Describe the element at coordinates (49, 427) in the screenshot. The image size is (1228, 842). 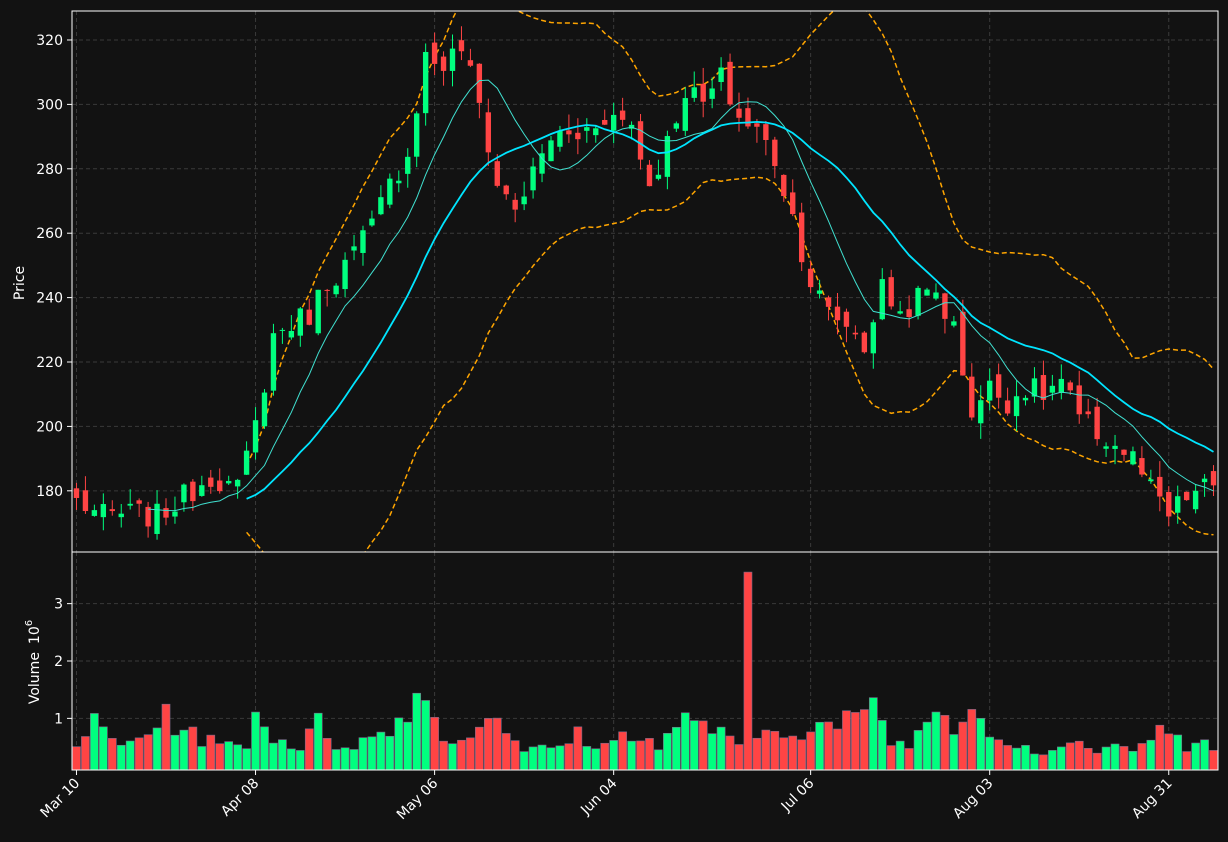
I see `price-tick-label: 200` at that location.